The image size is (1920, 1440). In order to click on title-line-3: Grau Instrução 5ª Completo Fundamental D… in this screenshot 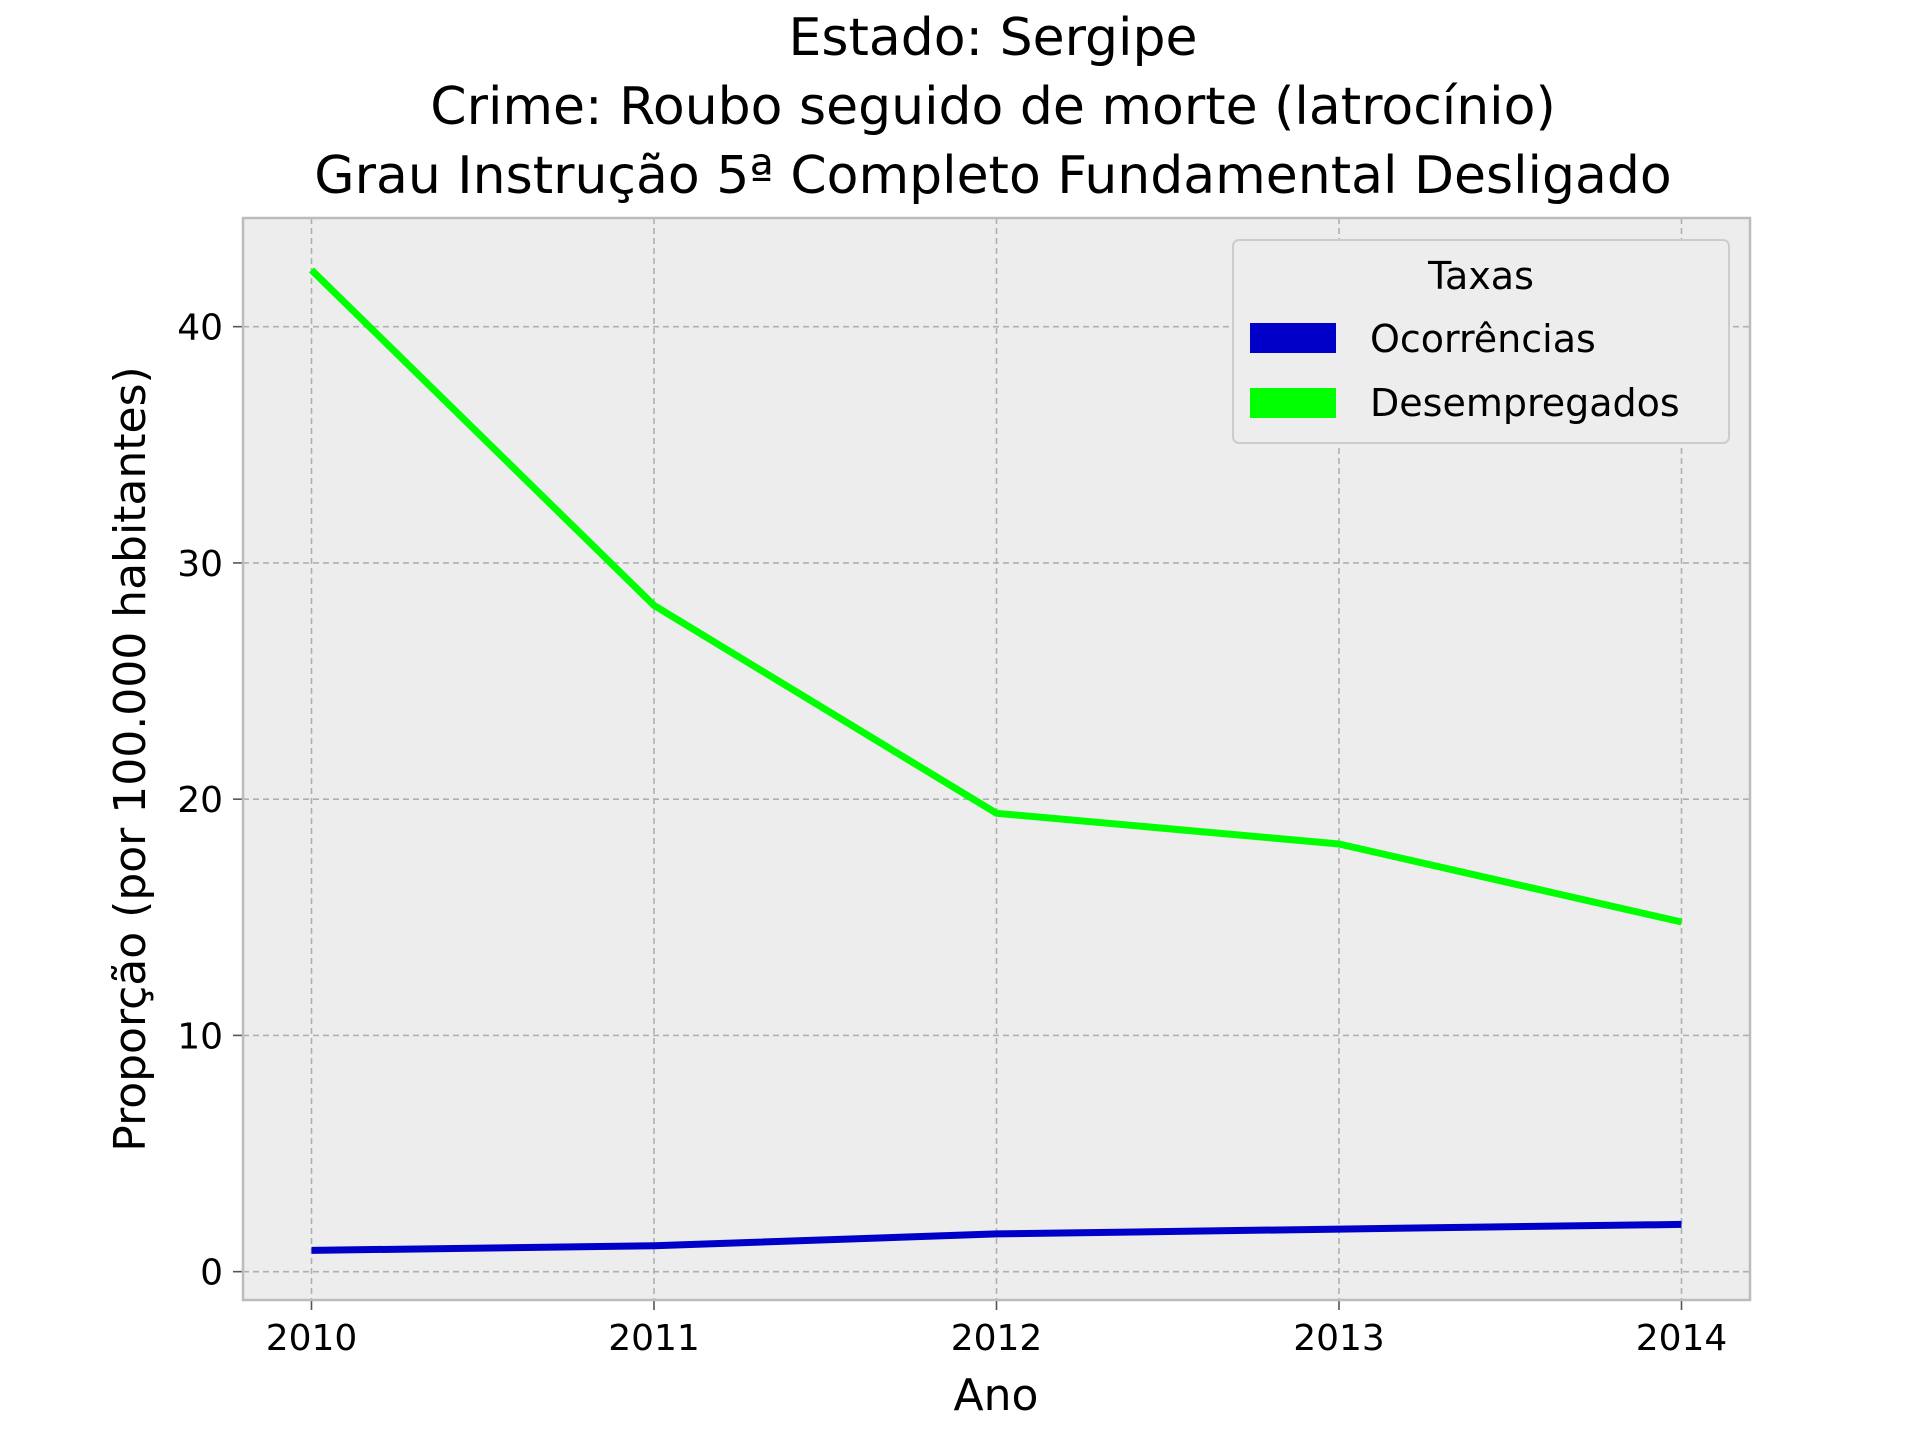, I will do `click(992, 176)`.